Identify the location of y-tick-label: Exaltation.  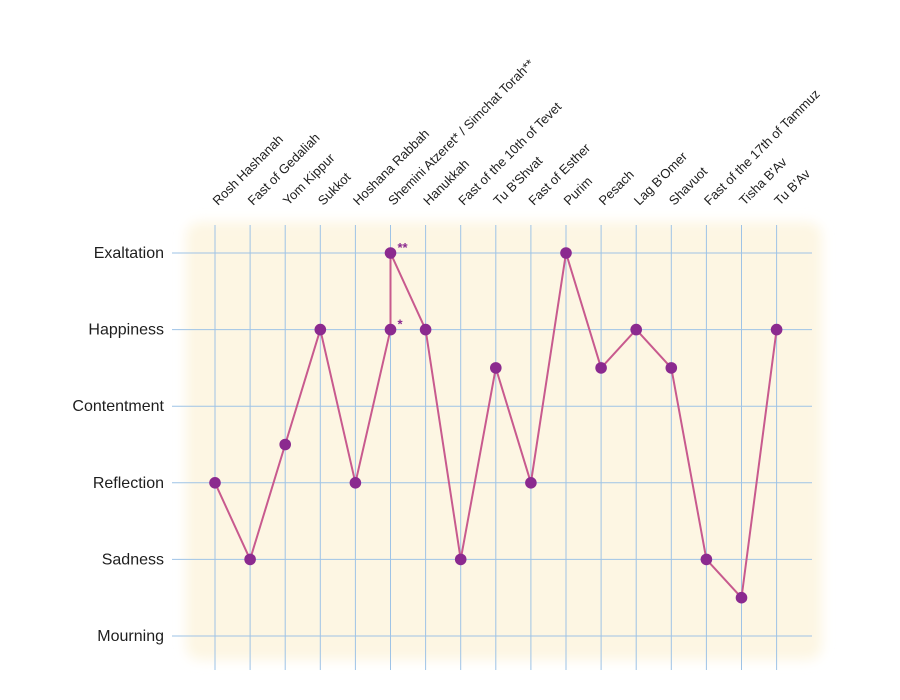
(129, 253).